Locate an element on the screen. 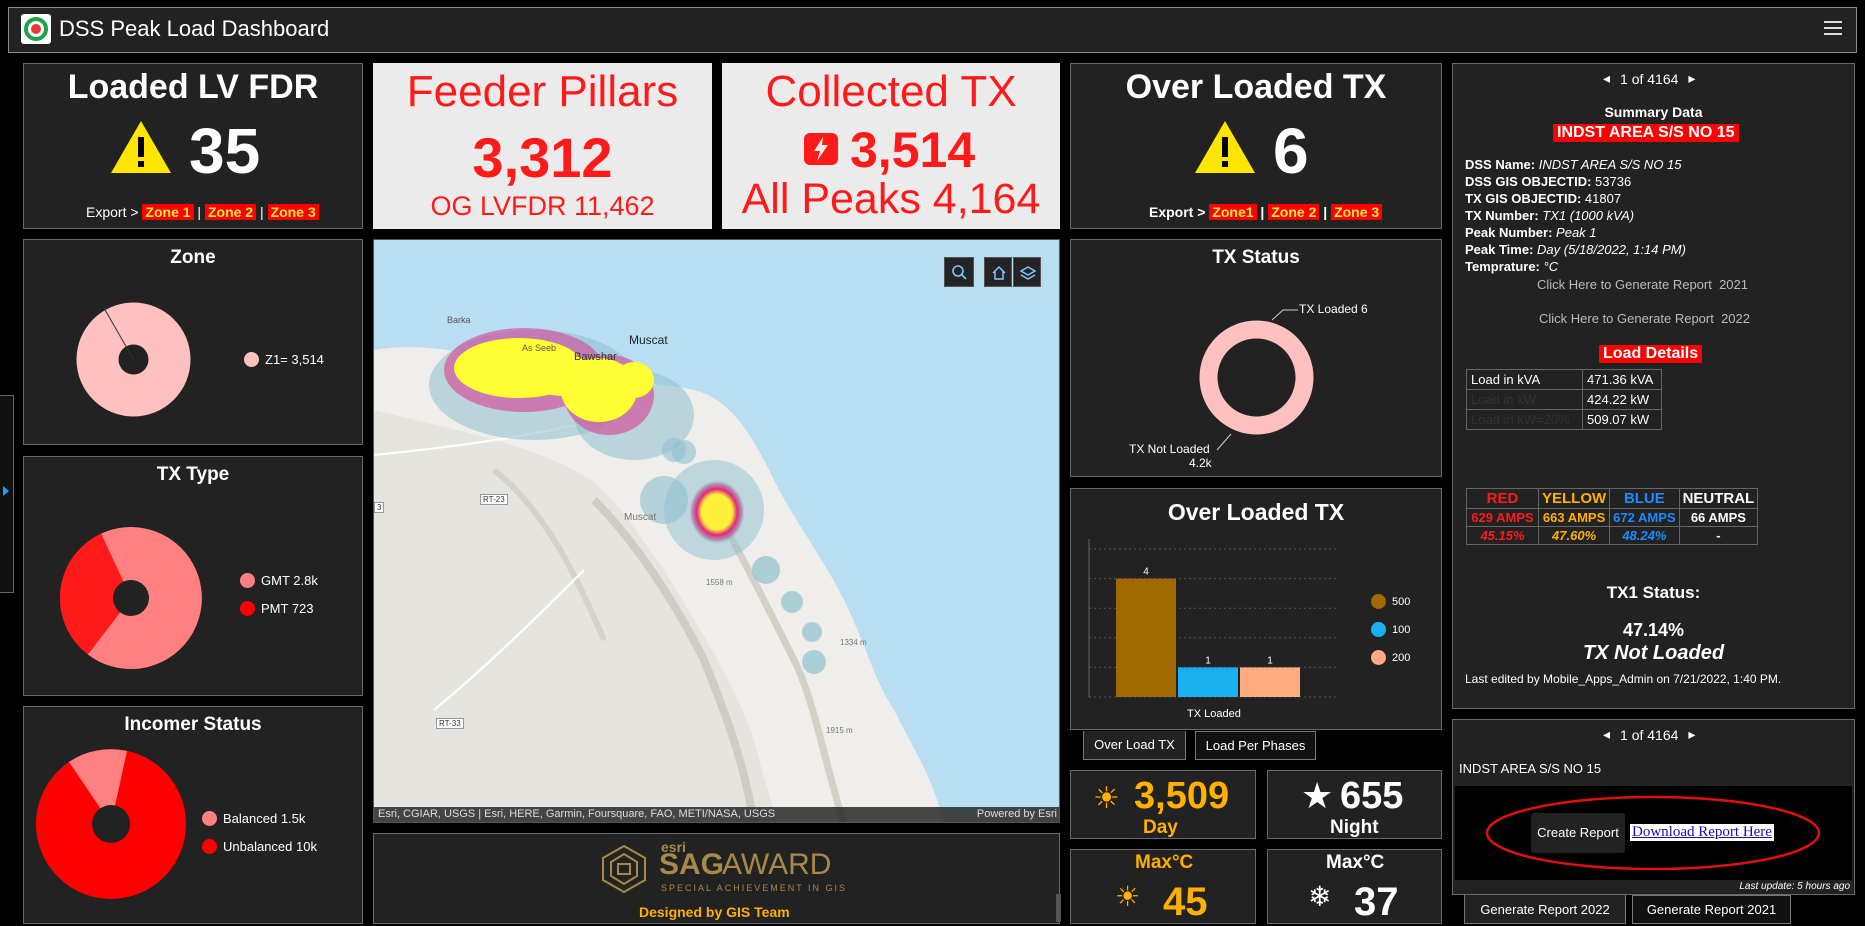 This screenshot has width=1865, height=926. zone-chart-panel: Zone Z1= 3,514 is located at coordinates (193, 342).